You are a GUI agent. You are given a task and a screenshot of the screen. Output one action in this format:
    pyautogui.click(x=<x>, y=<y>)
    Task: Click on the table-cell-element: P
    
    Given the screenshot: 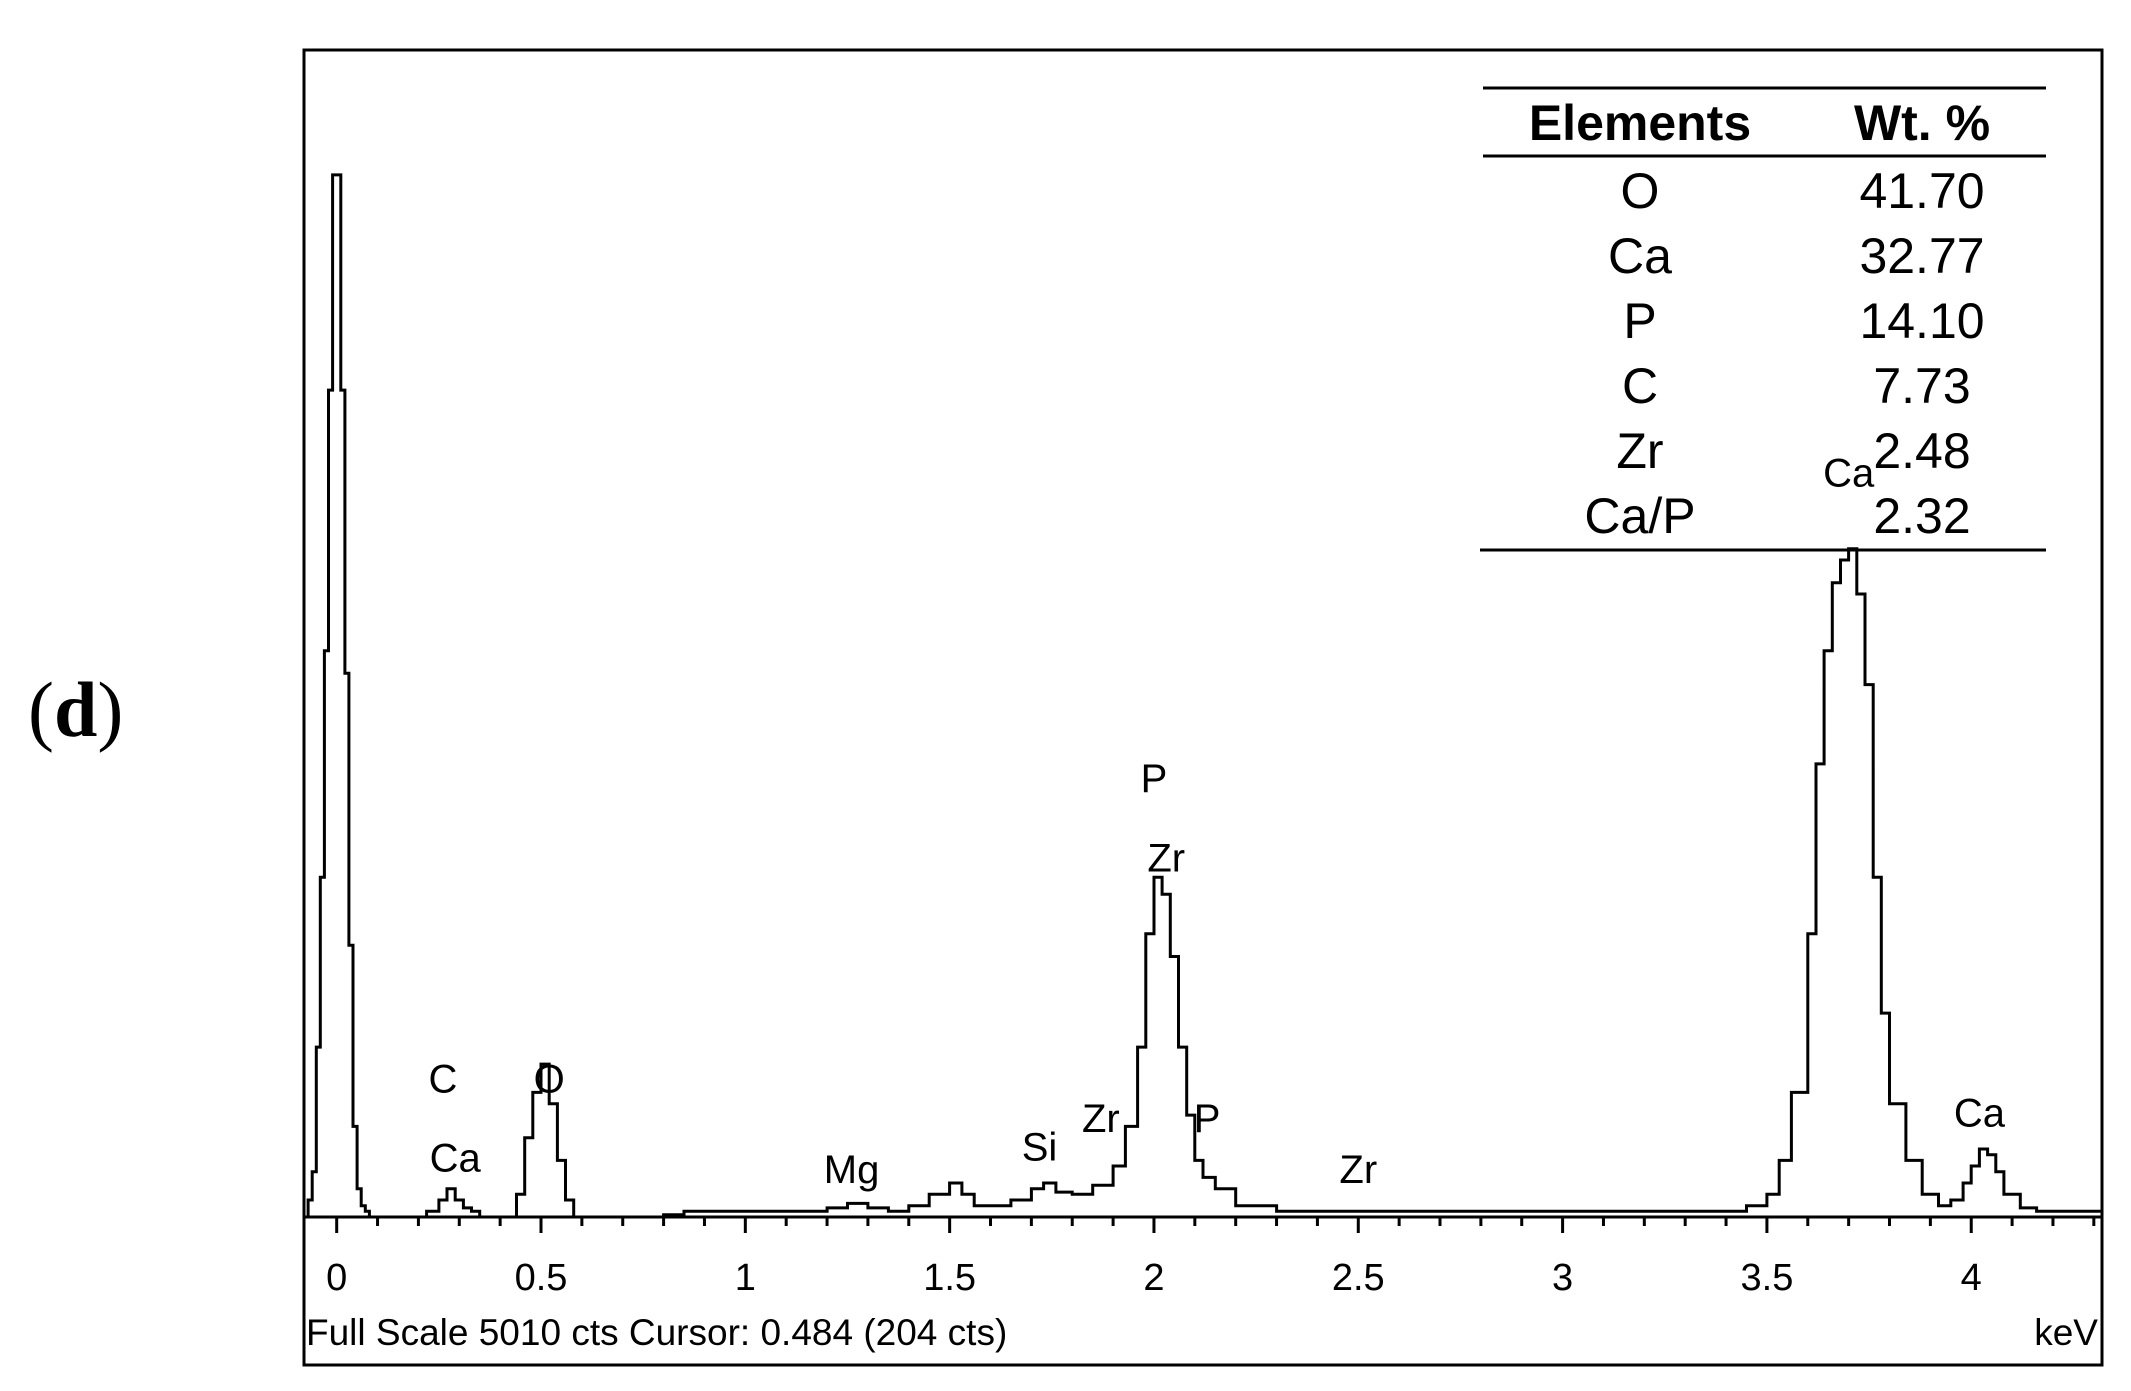 What is the action you would take?
    pyautogui.click(x=1639, y=321)
    